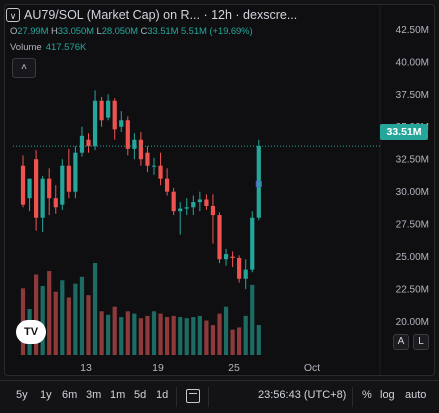 Image resolution: width=439 pixels, height=413 pixels. Describe the element at coordinates (412, 225) in the screenshot. I see `price-axis-tick: 27.50M` at that location.